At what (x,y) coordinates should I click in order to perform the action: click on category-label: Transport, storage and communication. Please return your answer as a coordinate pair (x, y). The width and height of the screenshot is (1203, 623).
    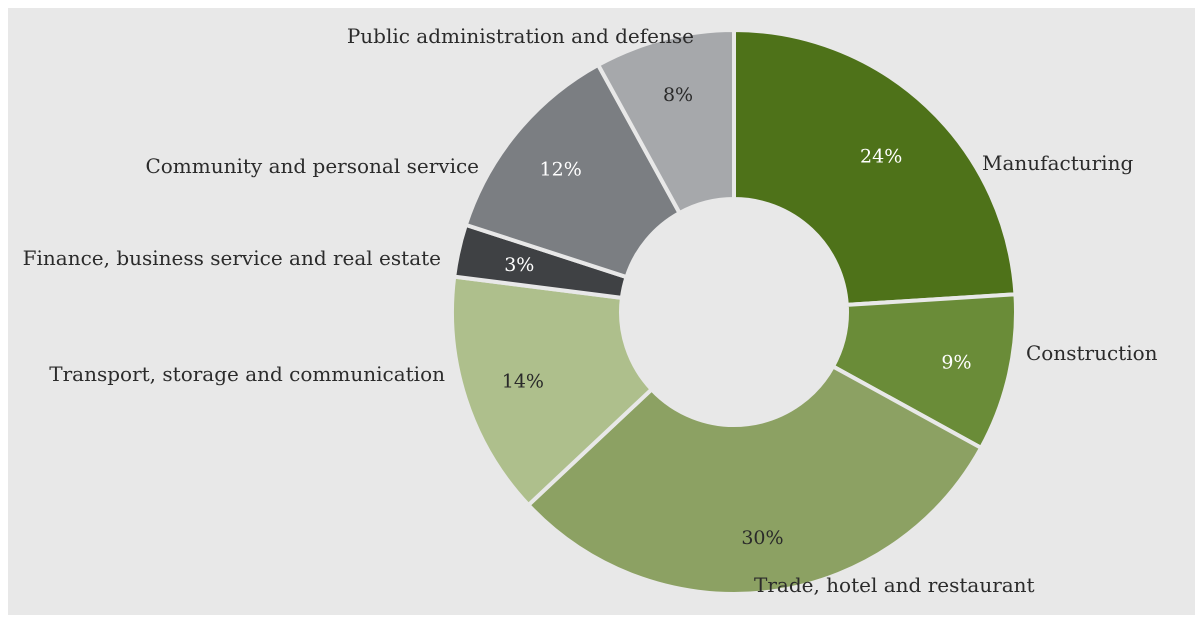
    Looking at the image, I should click on (247, 374).